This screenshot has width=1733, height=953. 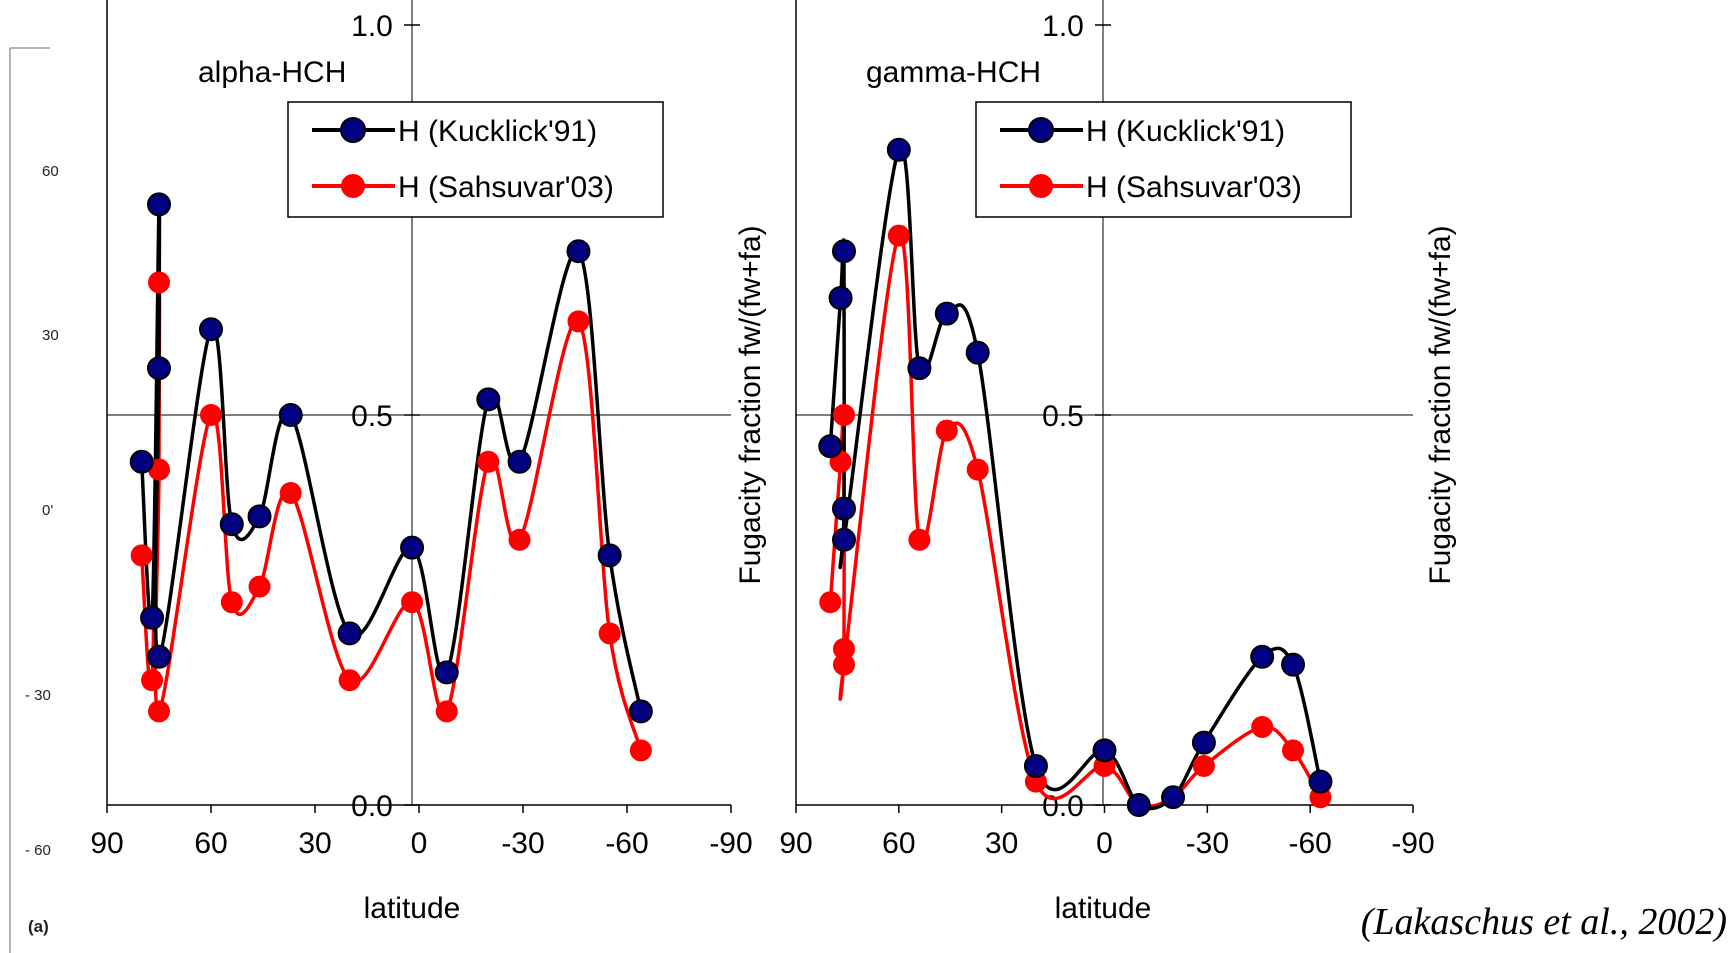 I want to click on bg-panel-tag: (a), so click(x=38, y=926).